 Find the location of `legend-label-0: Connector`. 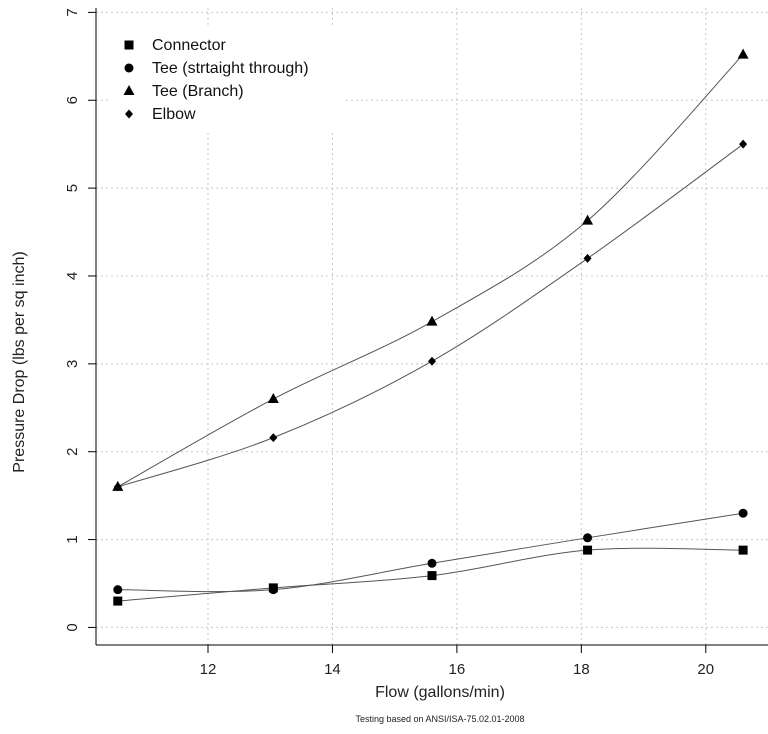

legend-label-0: Connector is located at coordinates (189, 45).